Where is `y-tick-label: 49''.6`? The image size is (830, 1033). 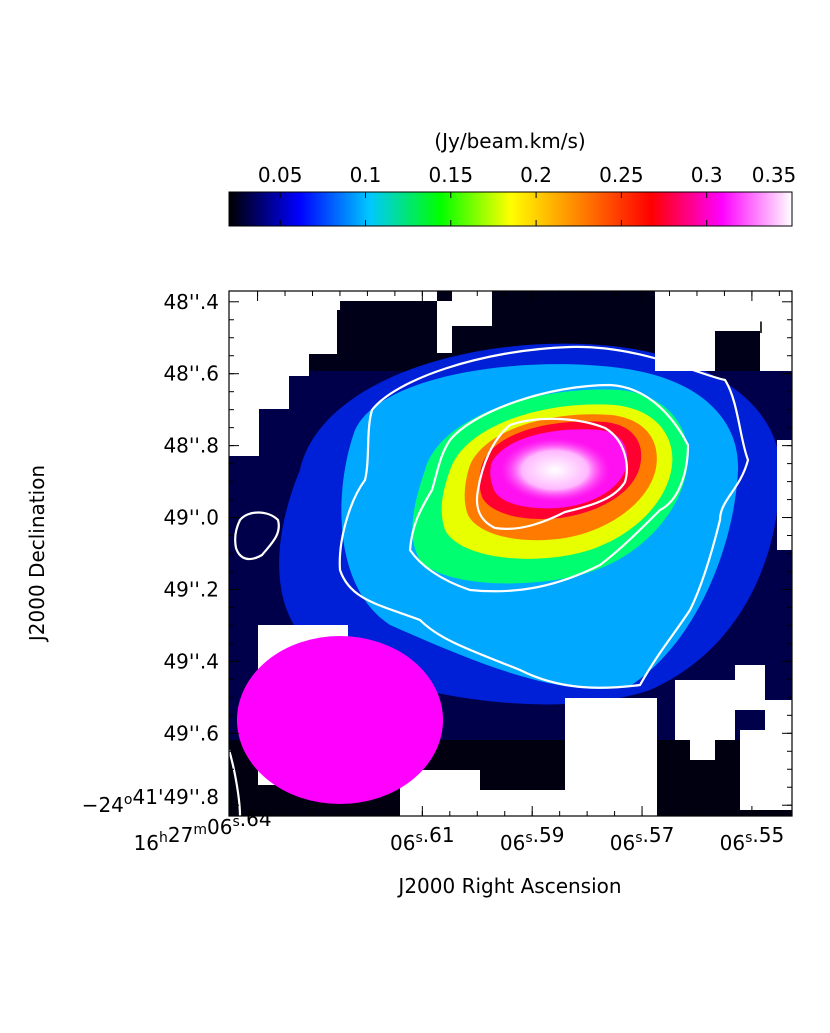
y-tick-label: 49''.6 is located at coordinates (191, 733).